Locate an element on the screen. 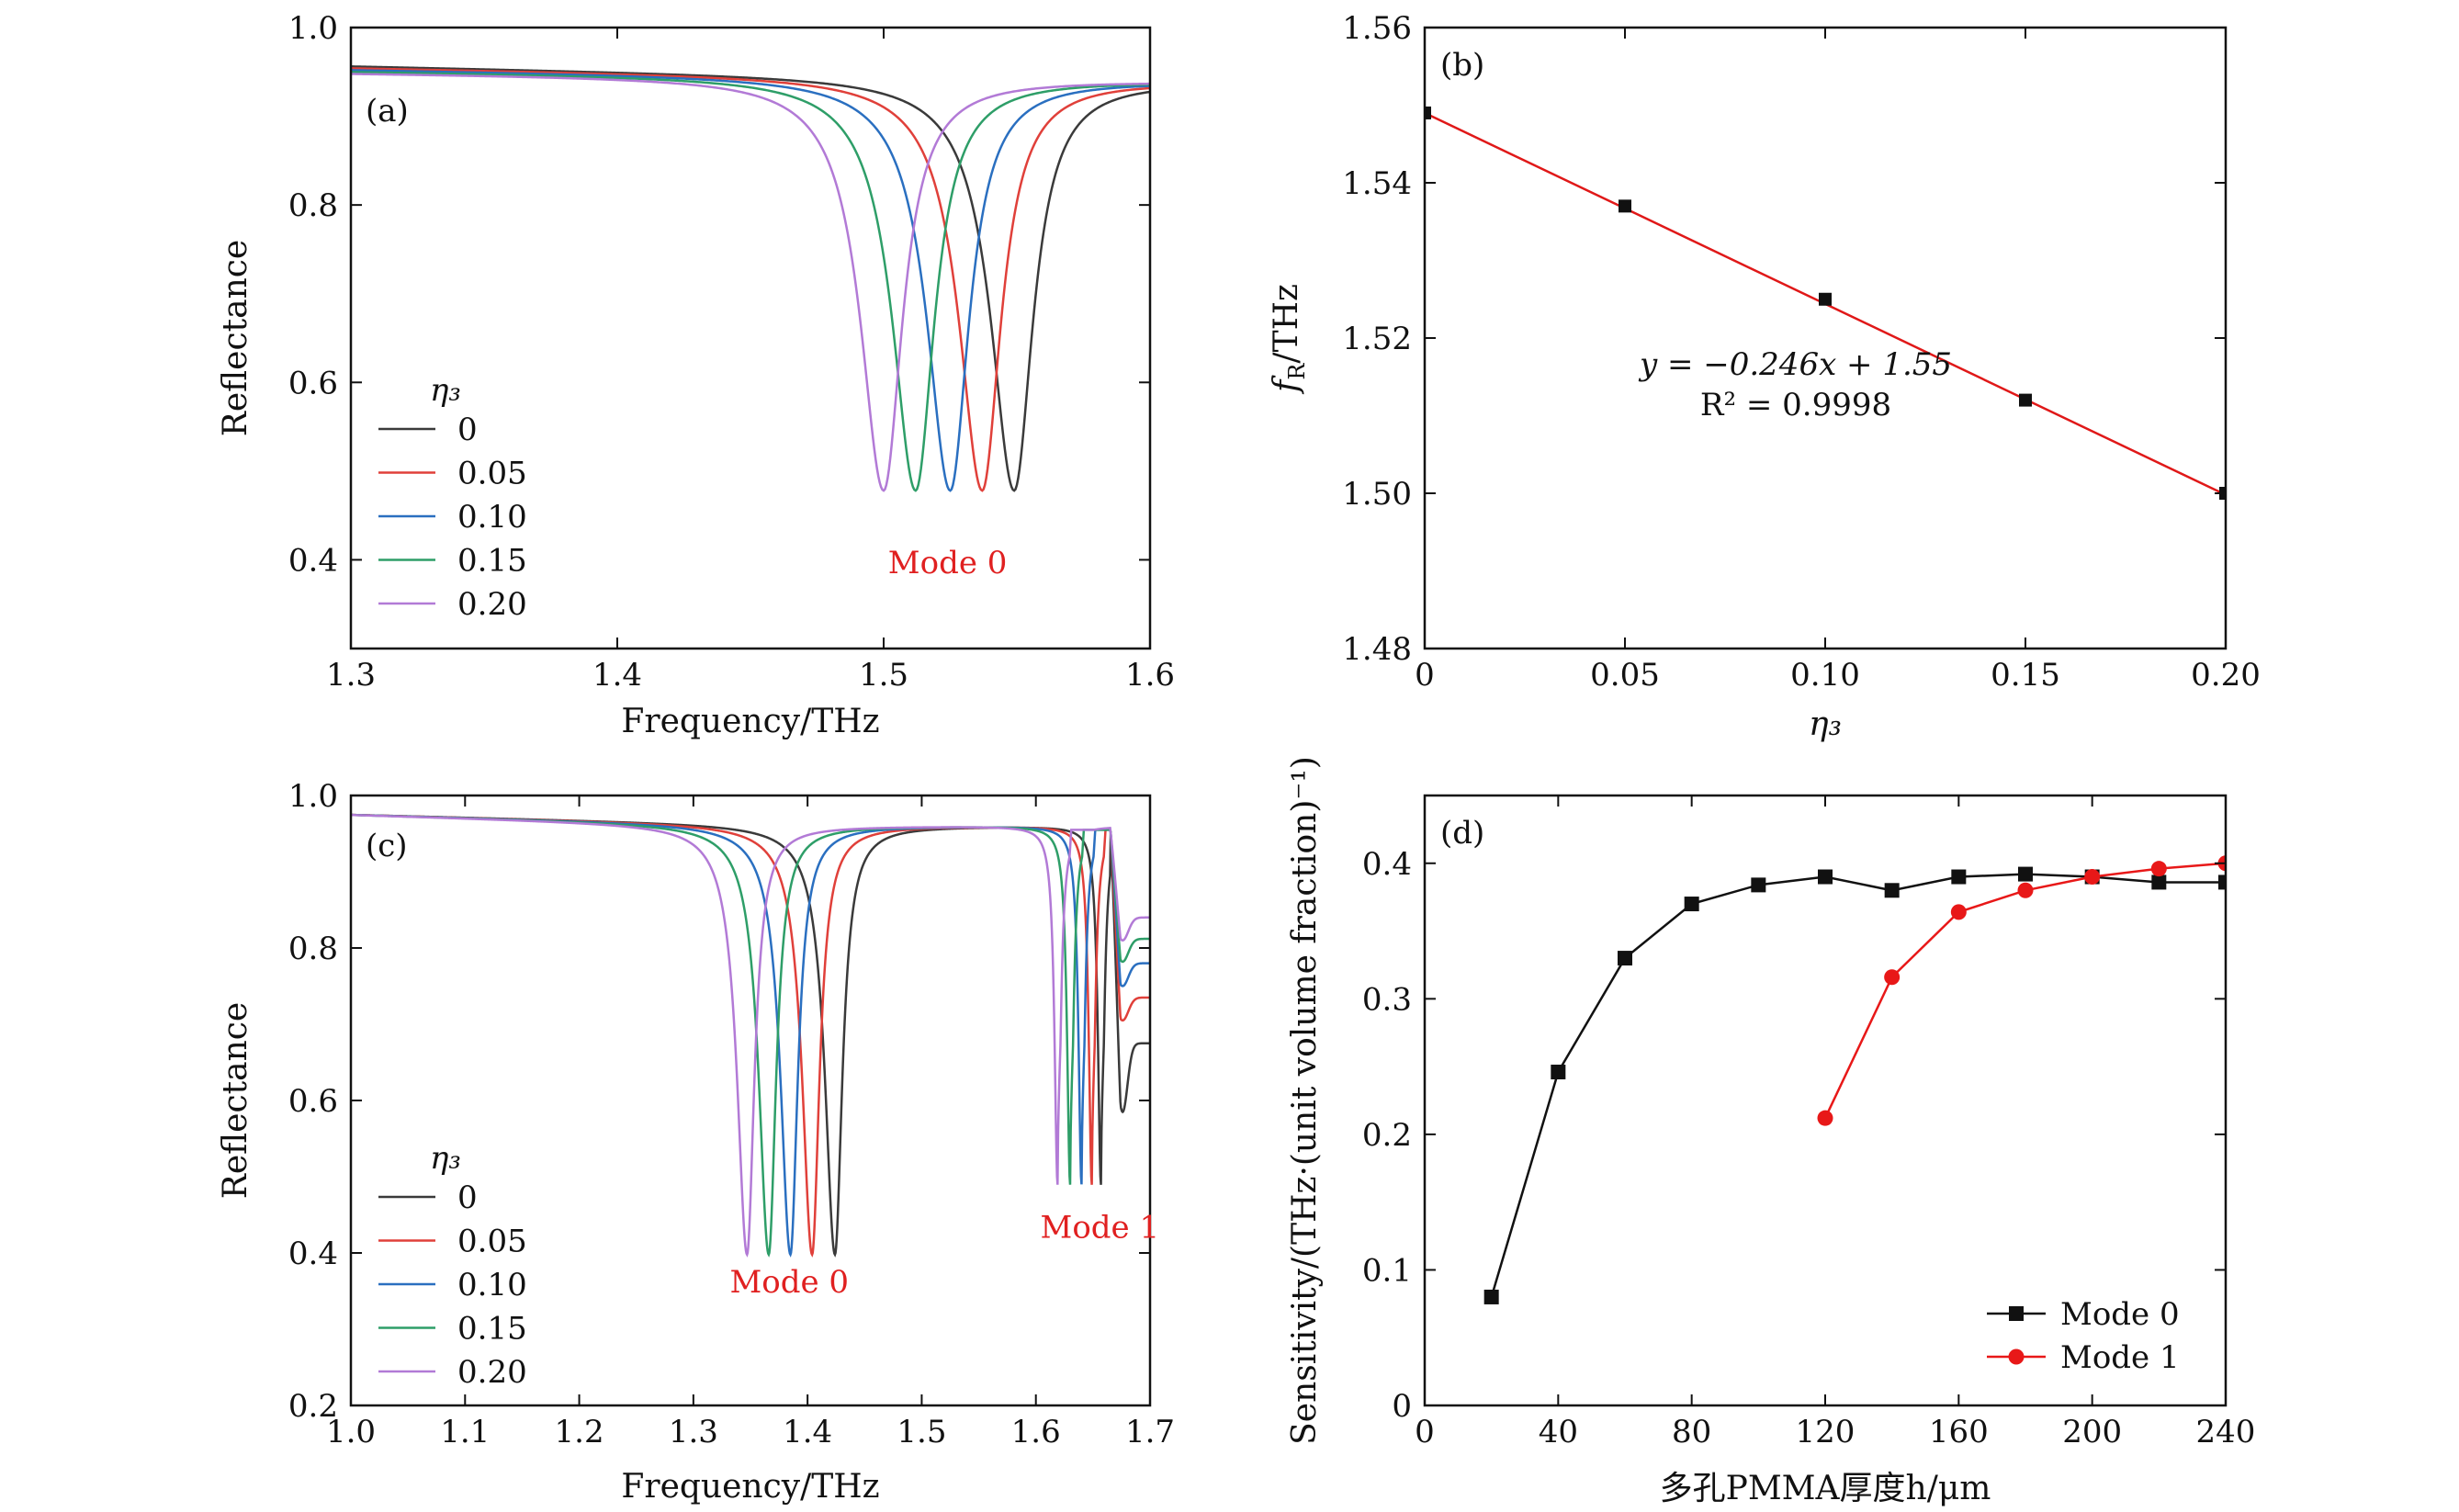  panel-b-y-label: fR/THz is located at coordinates (1289, 339).